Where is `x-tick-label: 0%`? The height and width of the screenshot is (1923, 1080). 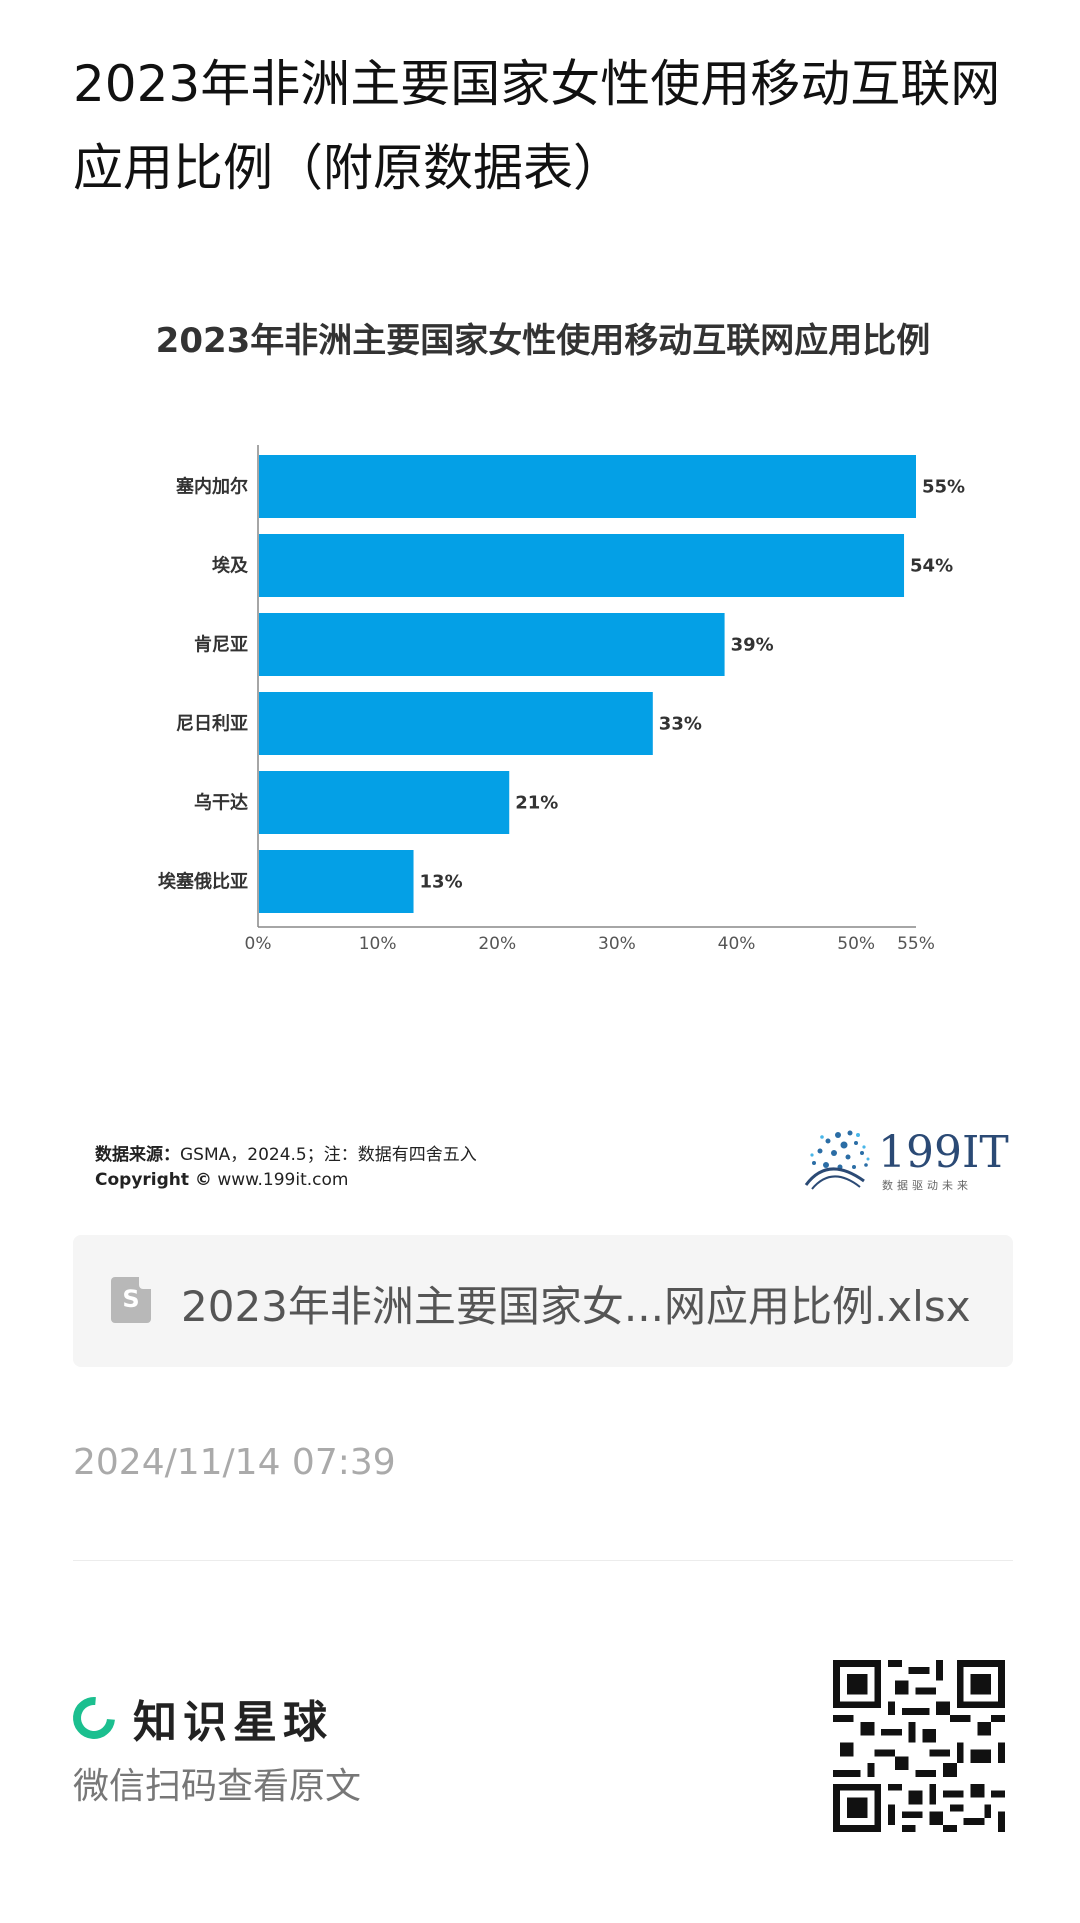
x-tick-label: 0% is located at coordinates (258, 944).